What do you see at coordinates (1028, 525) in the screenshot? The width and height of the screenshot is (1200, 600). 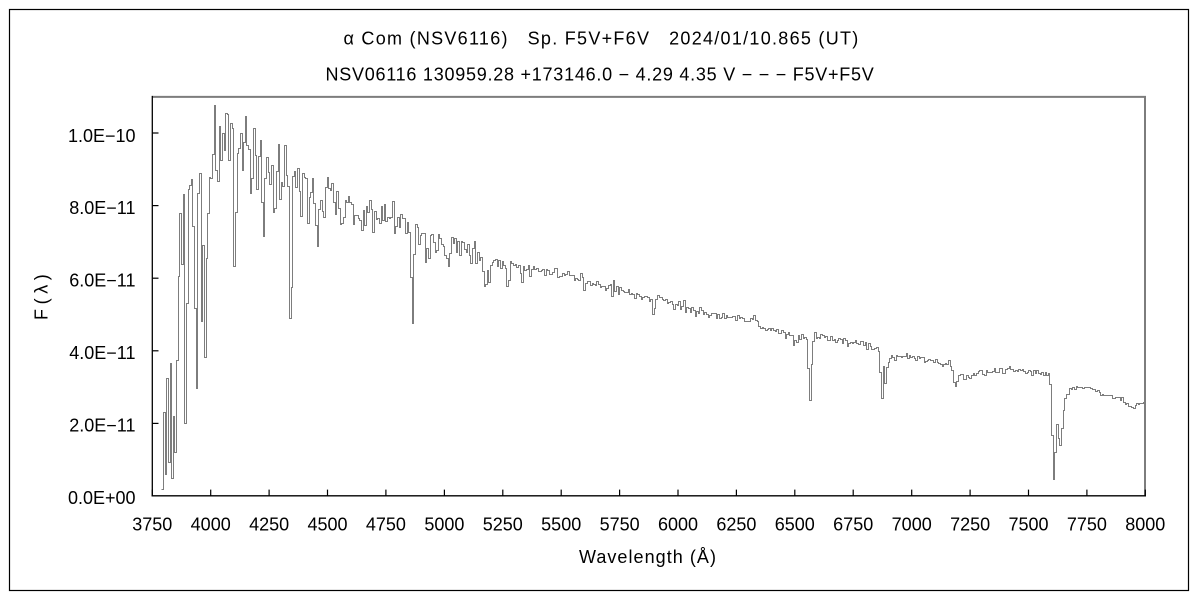 I see `svg-text: 7500` at bounding box center [1028, 525].